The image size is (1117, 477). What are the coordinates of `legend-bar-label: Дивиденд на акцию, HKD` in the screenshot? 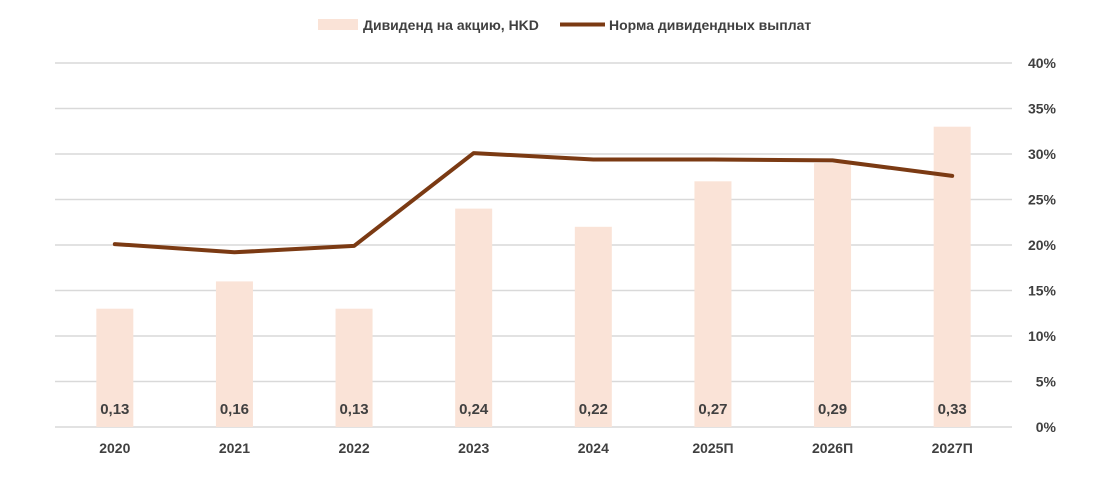 It's located at (451, 25).